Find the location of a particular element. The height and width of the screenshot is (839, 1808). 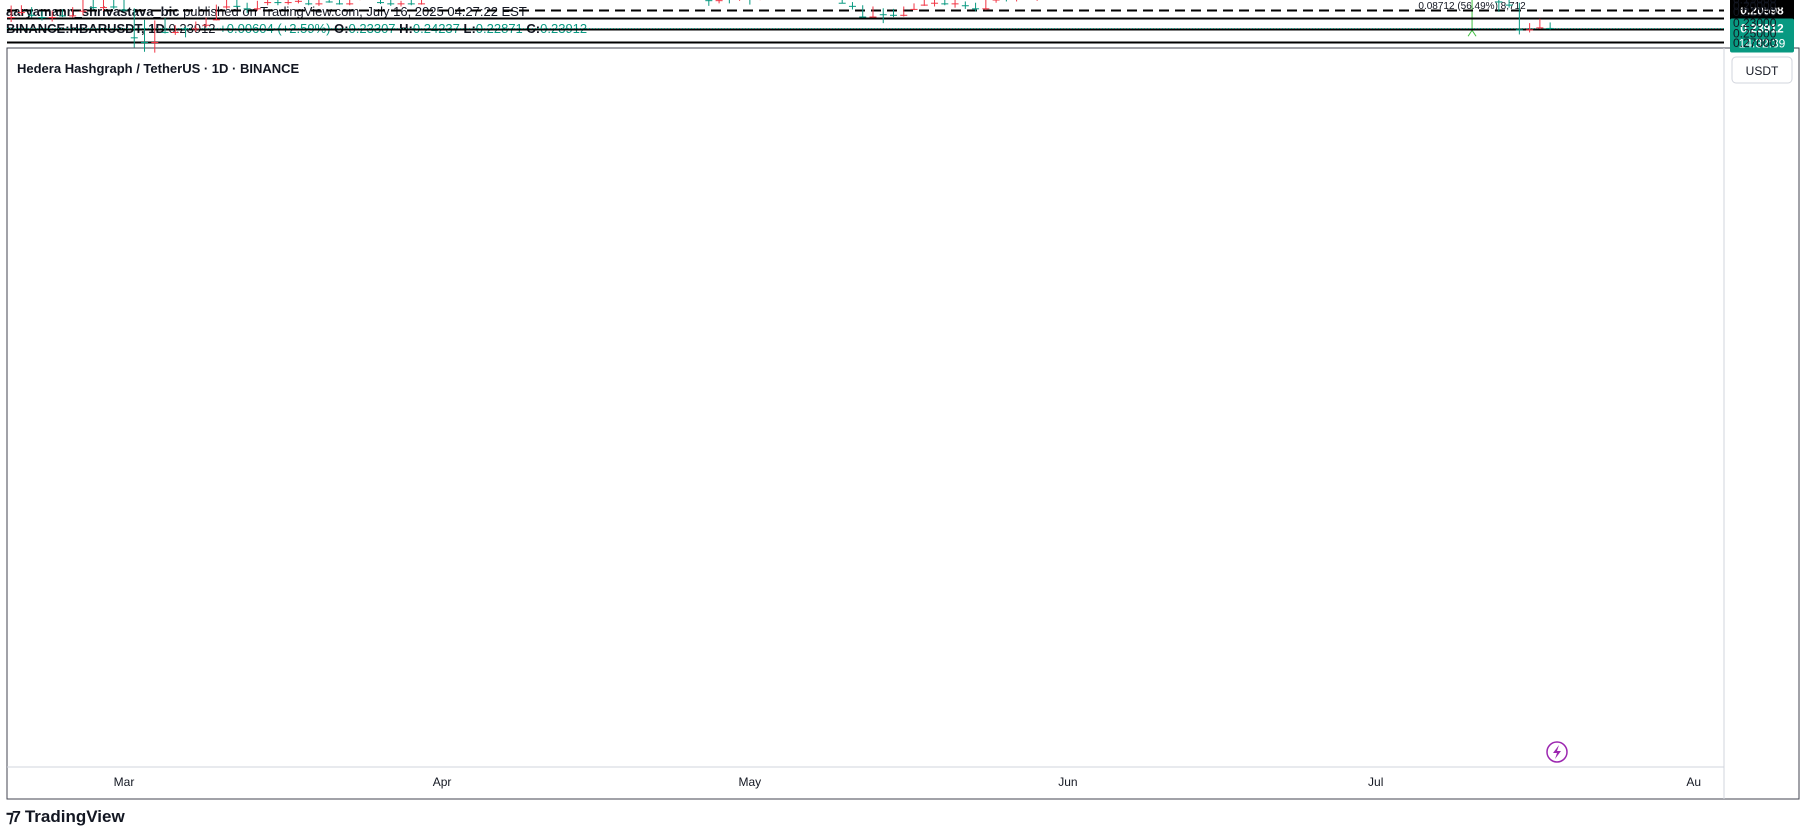

y-tick-label: 0.23000 is located at coordinates (1755, 23).